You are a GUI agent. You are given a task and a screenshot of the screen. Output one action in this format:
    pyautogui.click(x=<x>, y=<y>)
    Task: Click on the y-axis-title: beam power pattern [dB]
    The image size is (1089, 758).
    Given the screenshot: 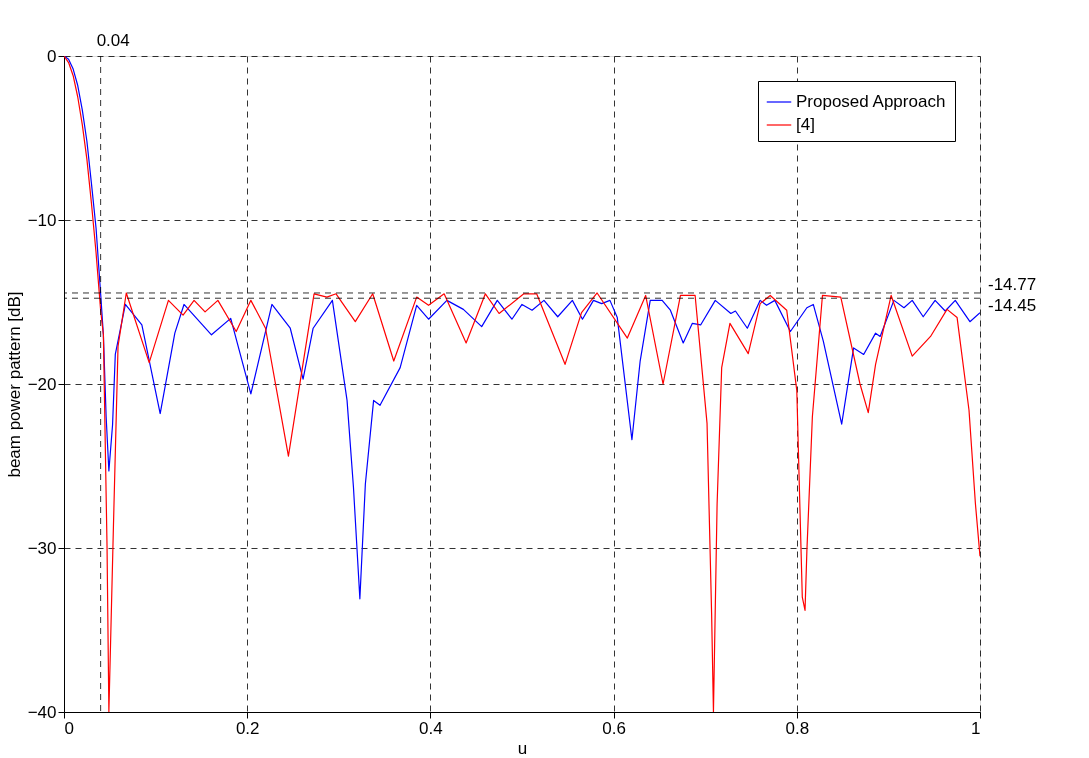 What is the action you would take?
    pyautogui.click(x=14, y=384)
    